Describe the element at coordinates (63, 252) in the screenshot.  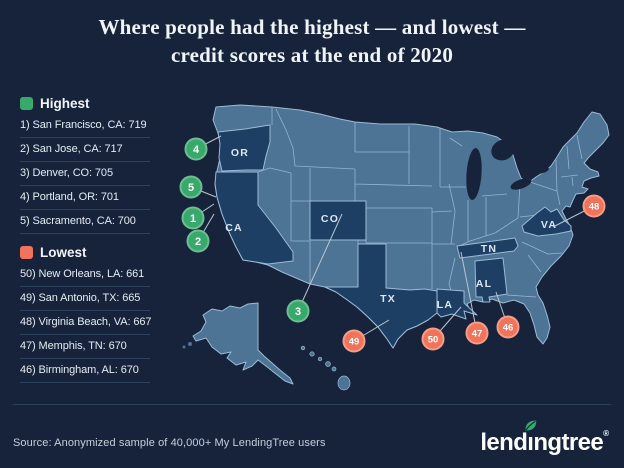
I see `lowest-legend-label: Lowest` at that location.